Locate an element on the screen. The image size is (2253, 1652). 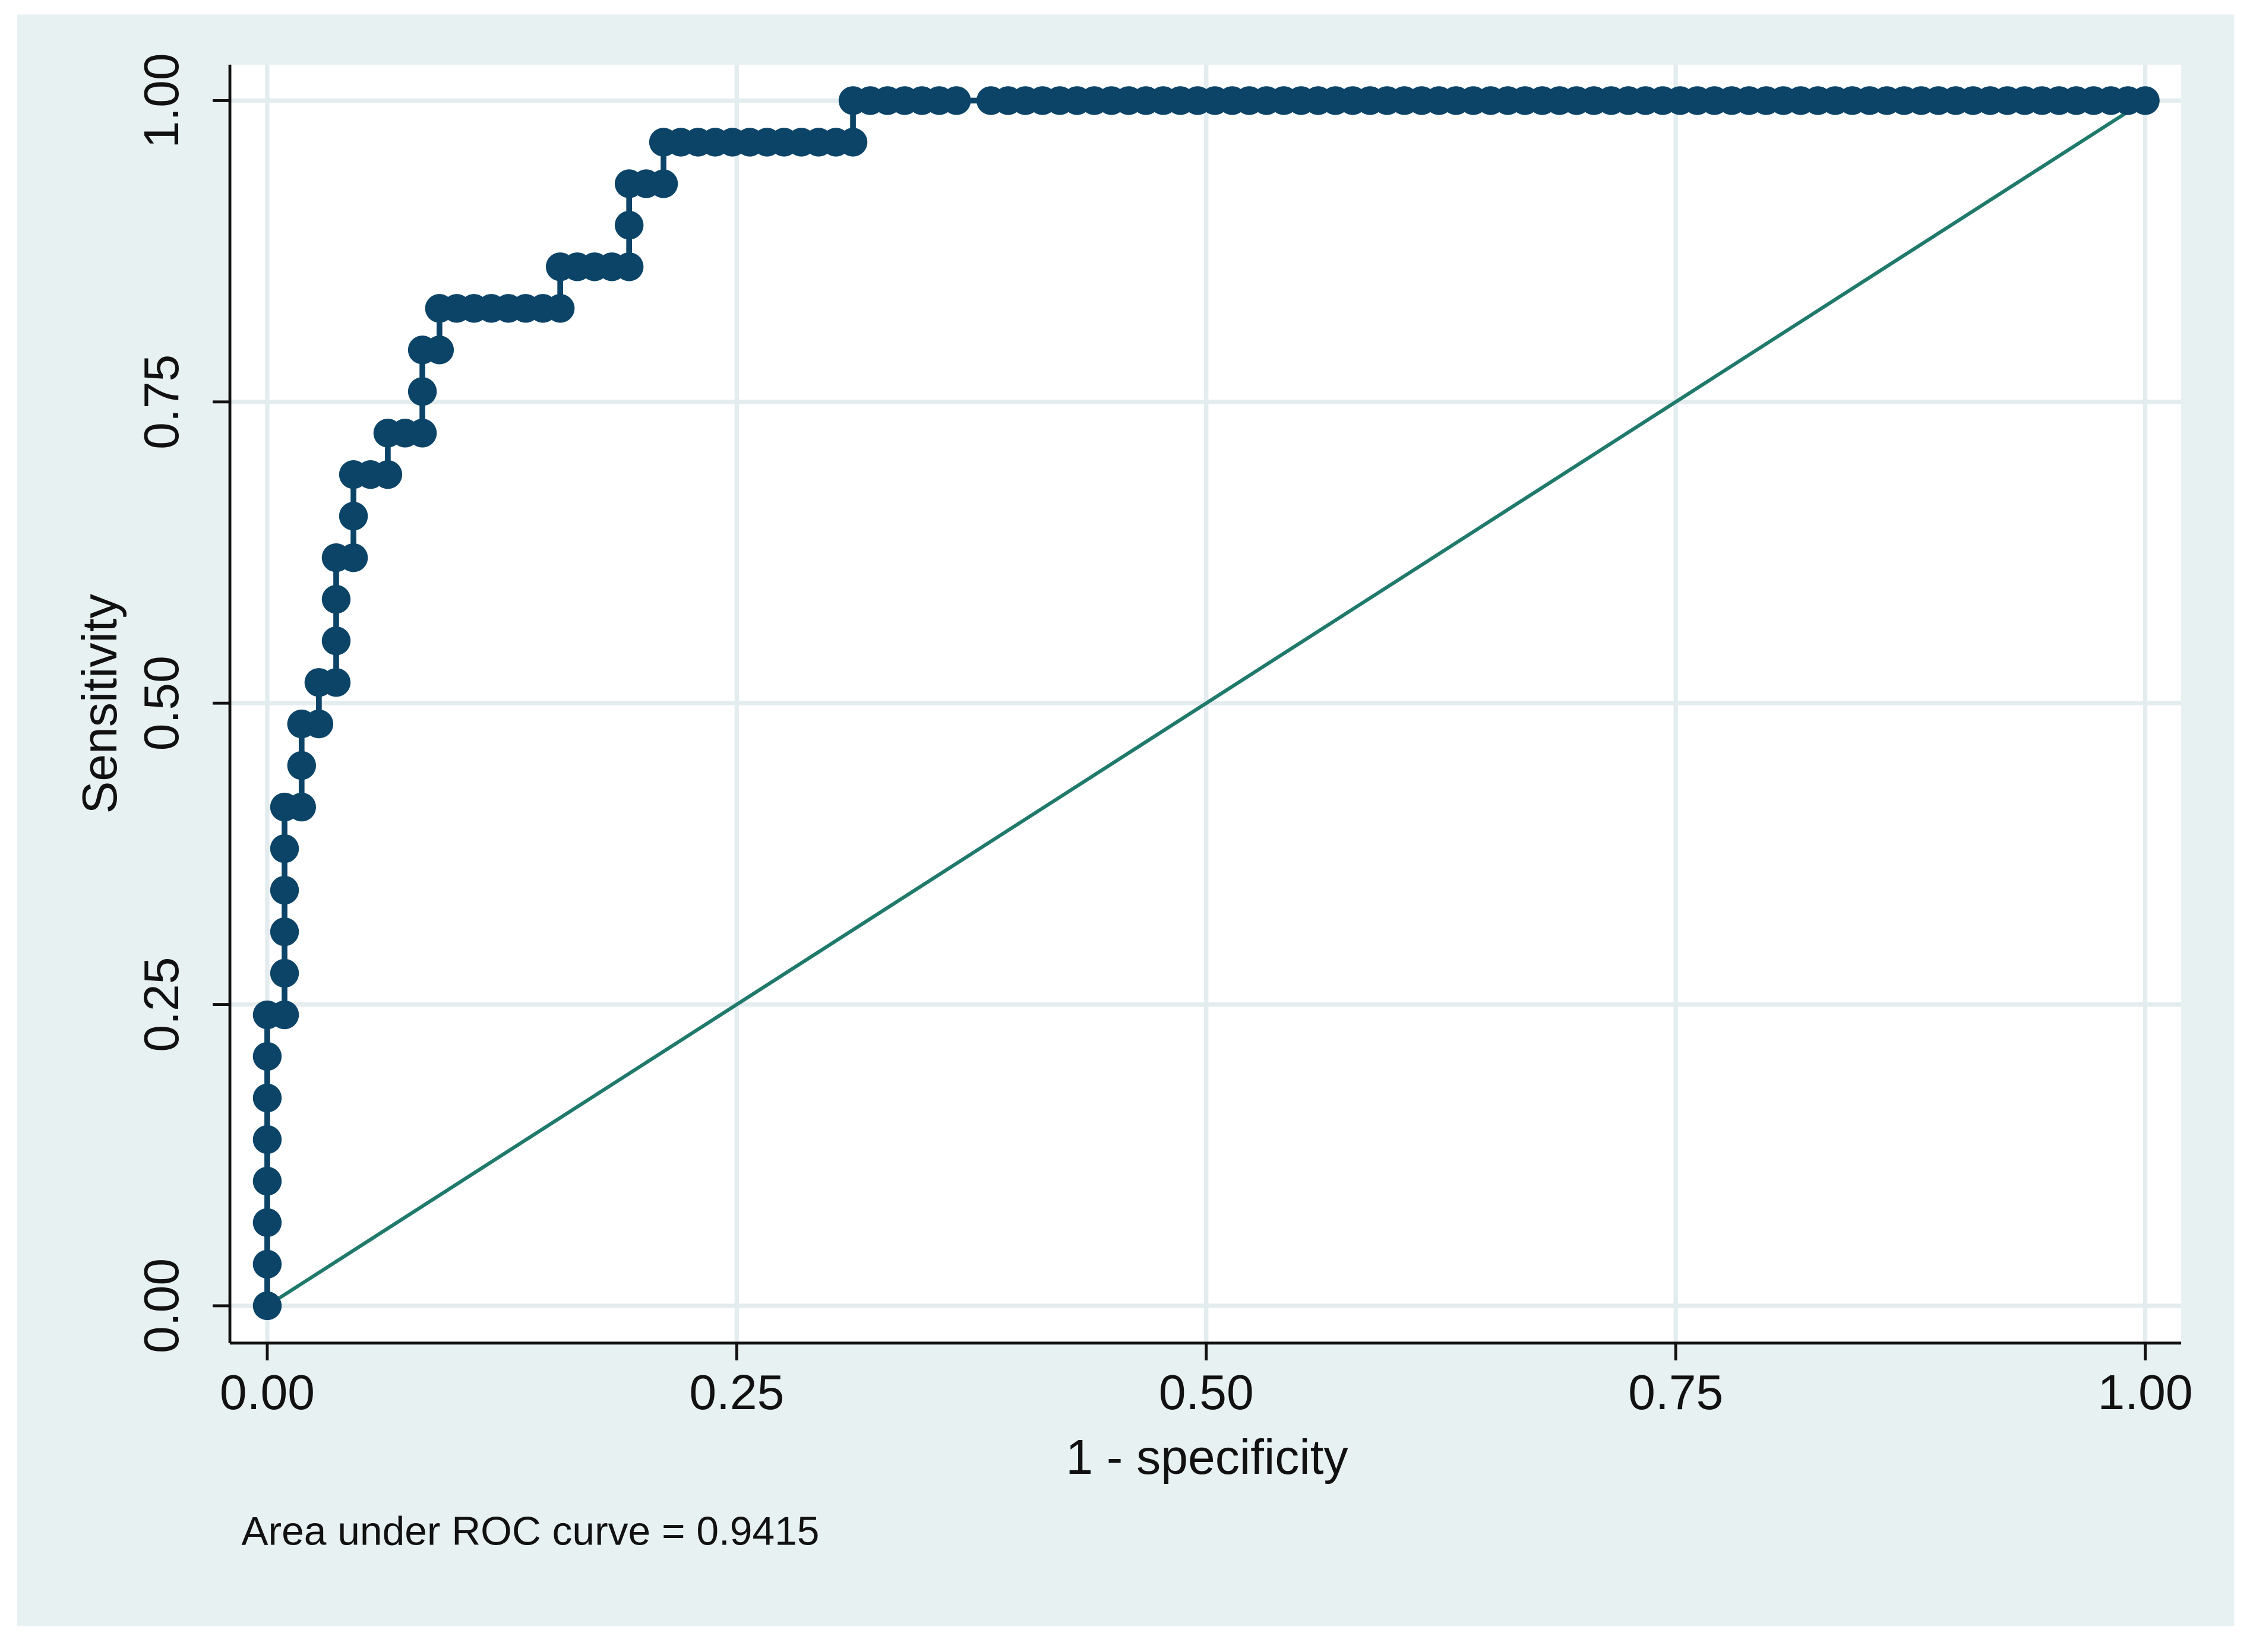
y-tick-label: 1.00 is located at coordinates (162, 100).